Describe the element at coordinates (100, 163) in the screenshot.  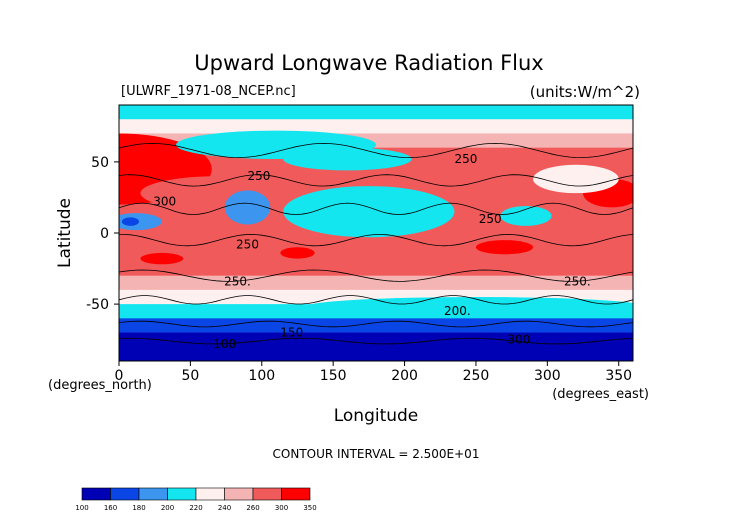
I see `y-tick-label: 50` at that location.